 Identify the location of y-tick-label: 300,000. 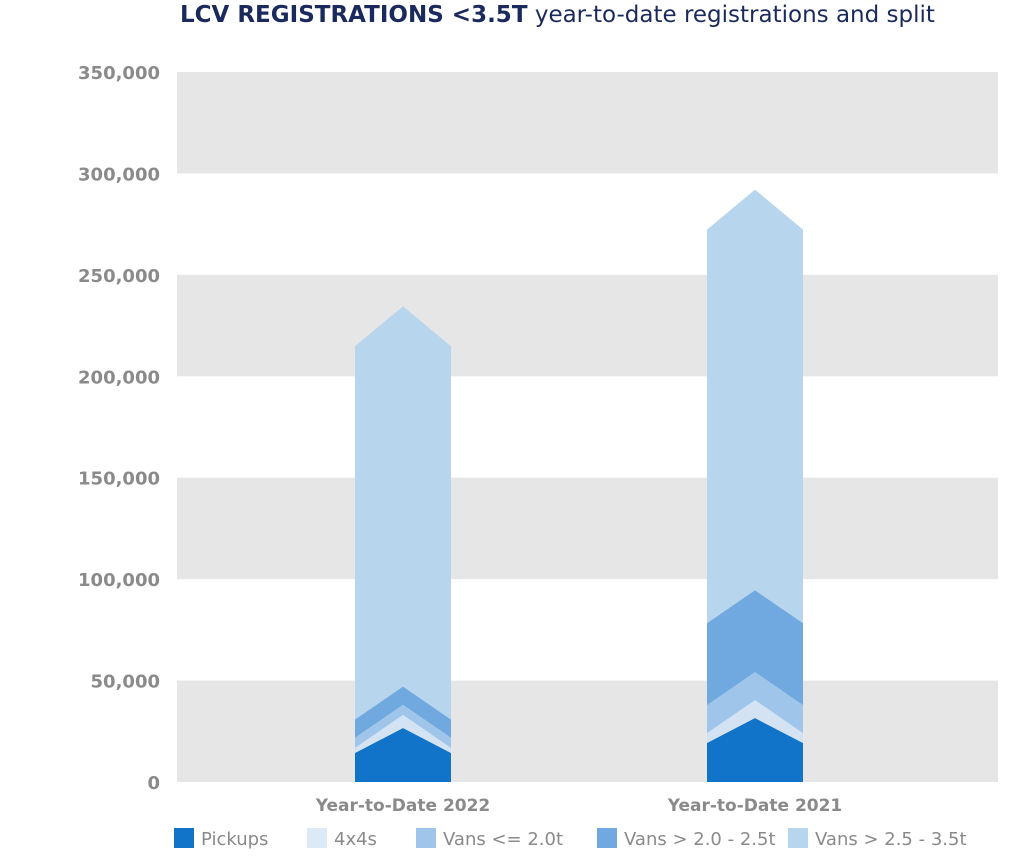
(119, 174).